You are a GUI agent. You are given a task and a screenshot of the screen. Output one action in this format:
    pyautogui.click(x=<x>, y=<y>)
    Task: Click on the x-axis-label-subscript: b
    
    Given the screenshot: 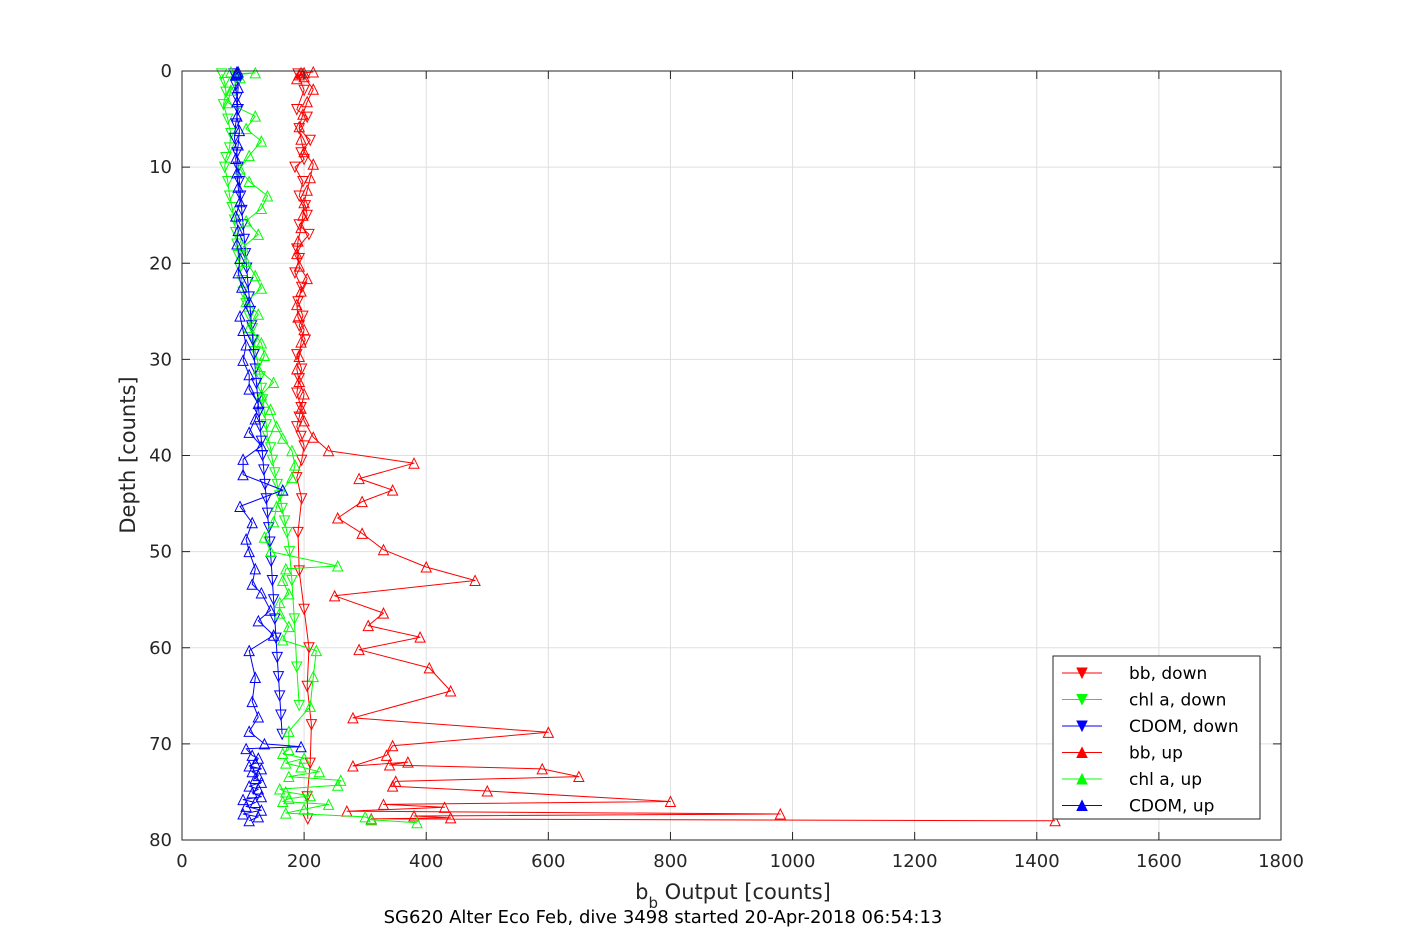 What is the action you would take?
    pyautogui.click(x=653, y=903)
    